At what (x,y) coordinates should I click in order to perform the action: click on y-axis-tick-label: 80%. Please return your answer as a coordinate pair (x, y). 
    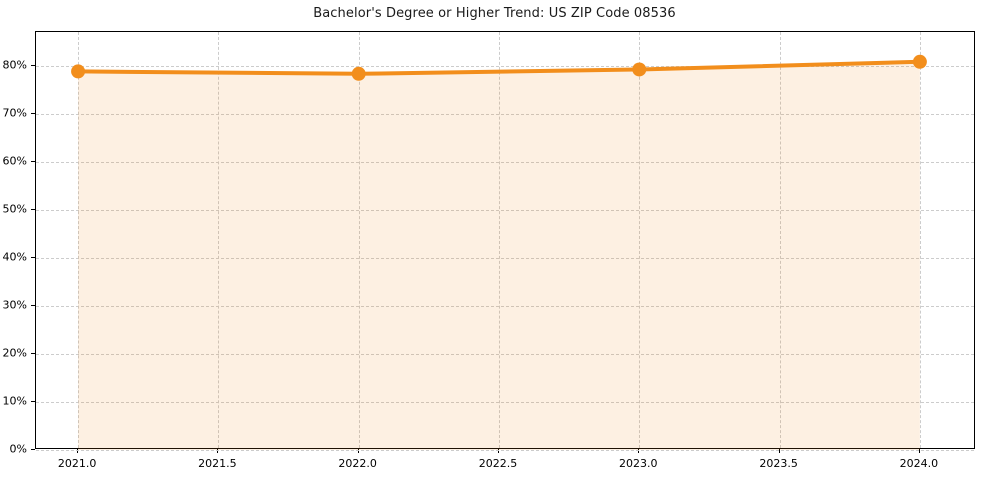
    Looking at the image, I should click on (14, 65).